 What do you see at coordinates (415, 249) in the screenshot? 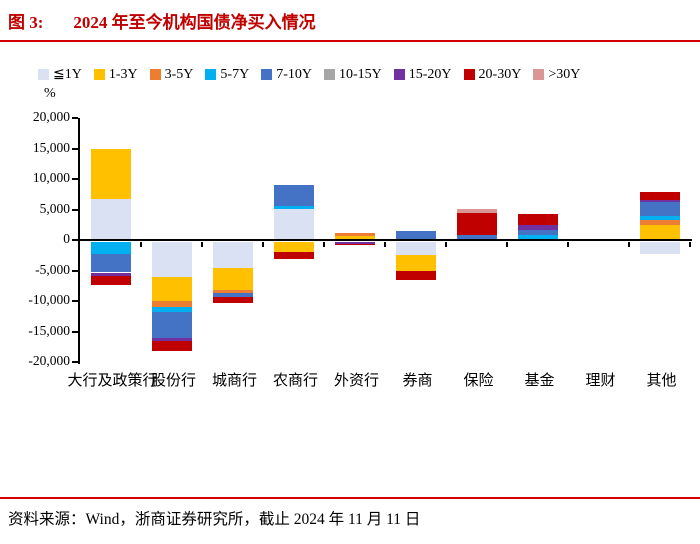
I see `bar-segment-券商-≦1Y` at bounding box center [415, 249].